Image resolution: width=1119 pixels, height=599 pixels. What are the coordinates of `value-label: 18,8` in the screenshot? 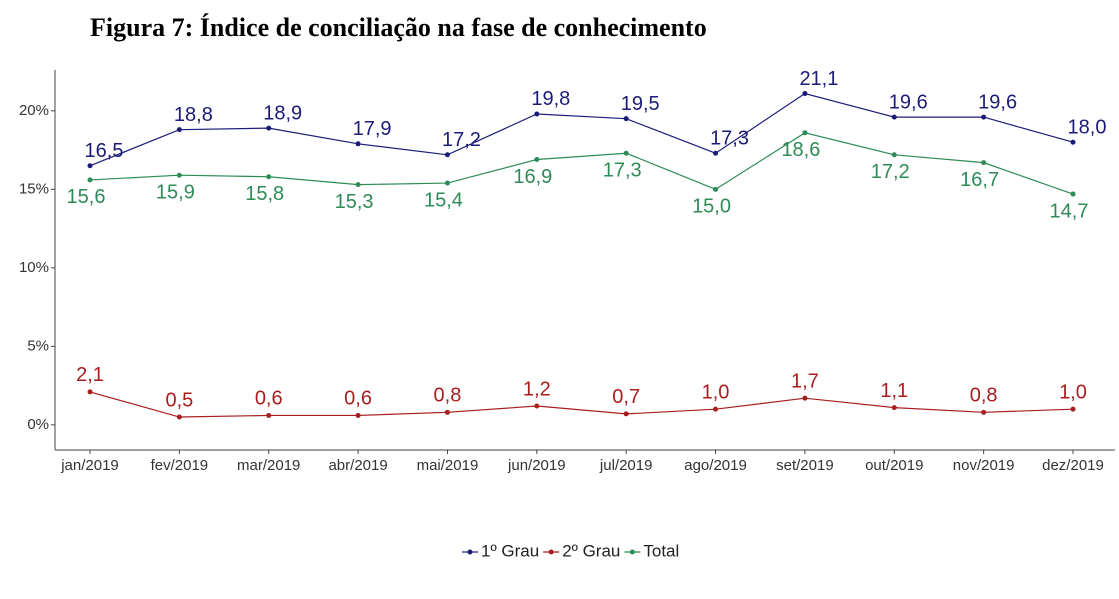 It's located at (193, 115).